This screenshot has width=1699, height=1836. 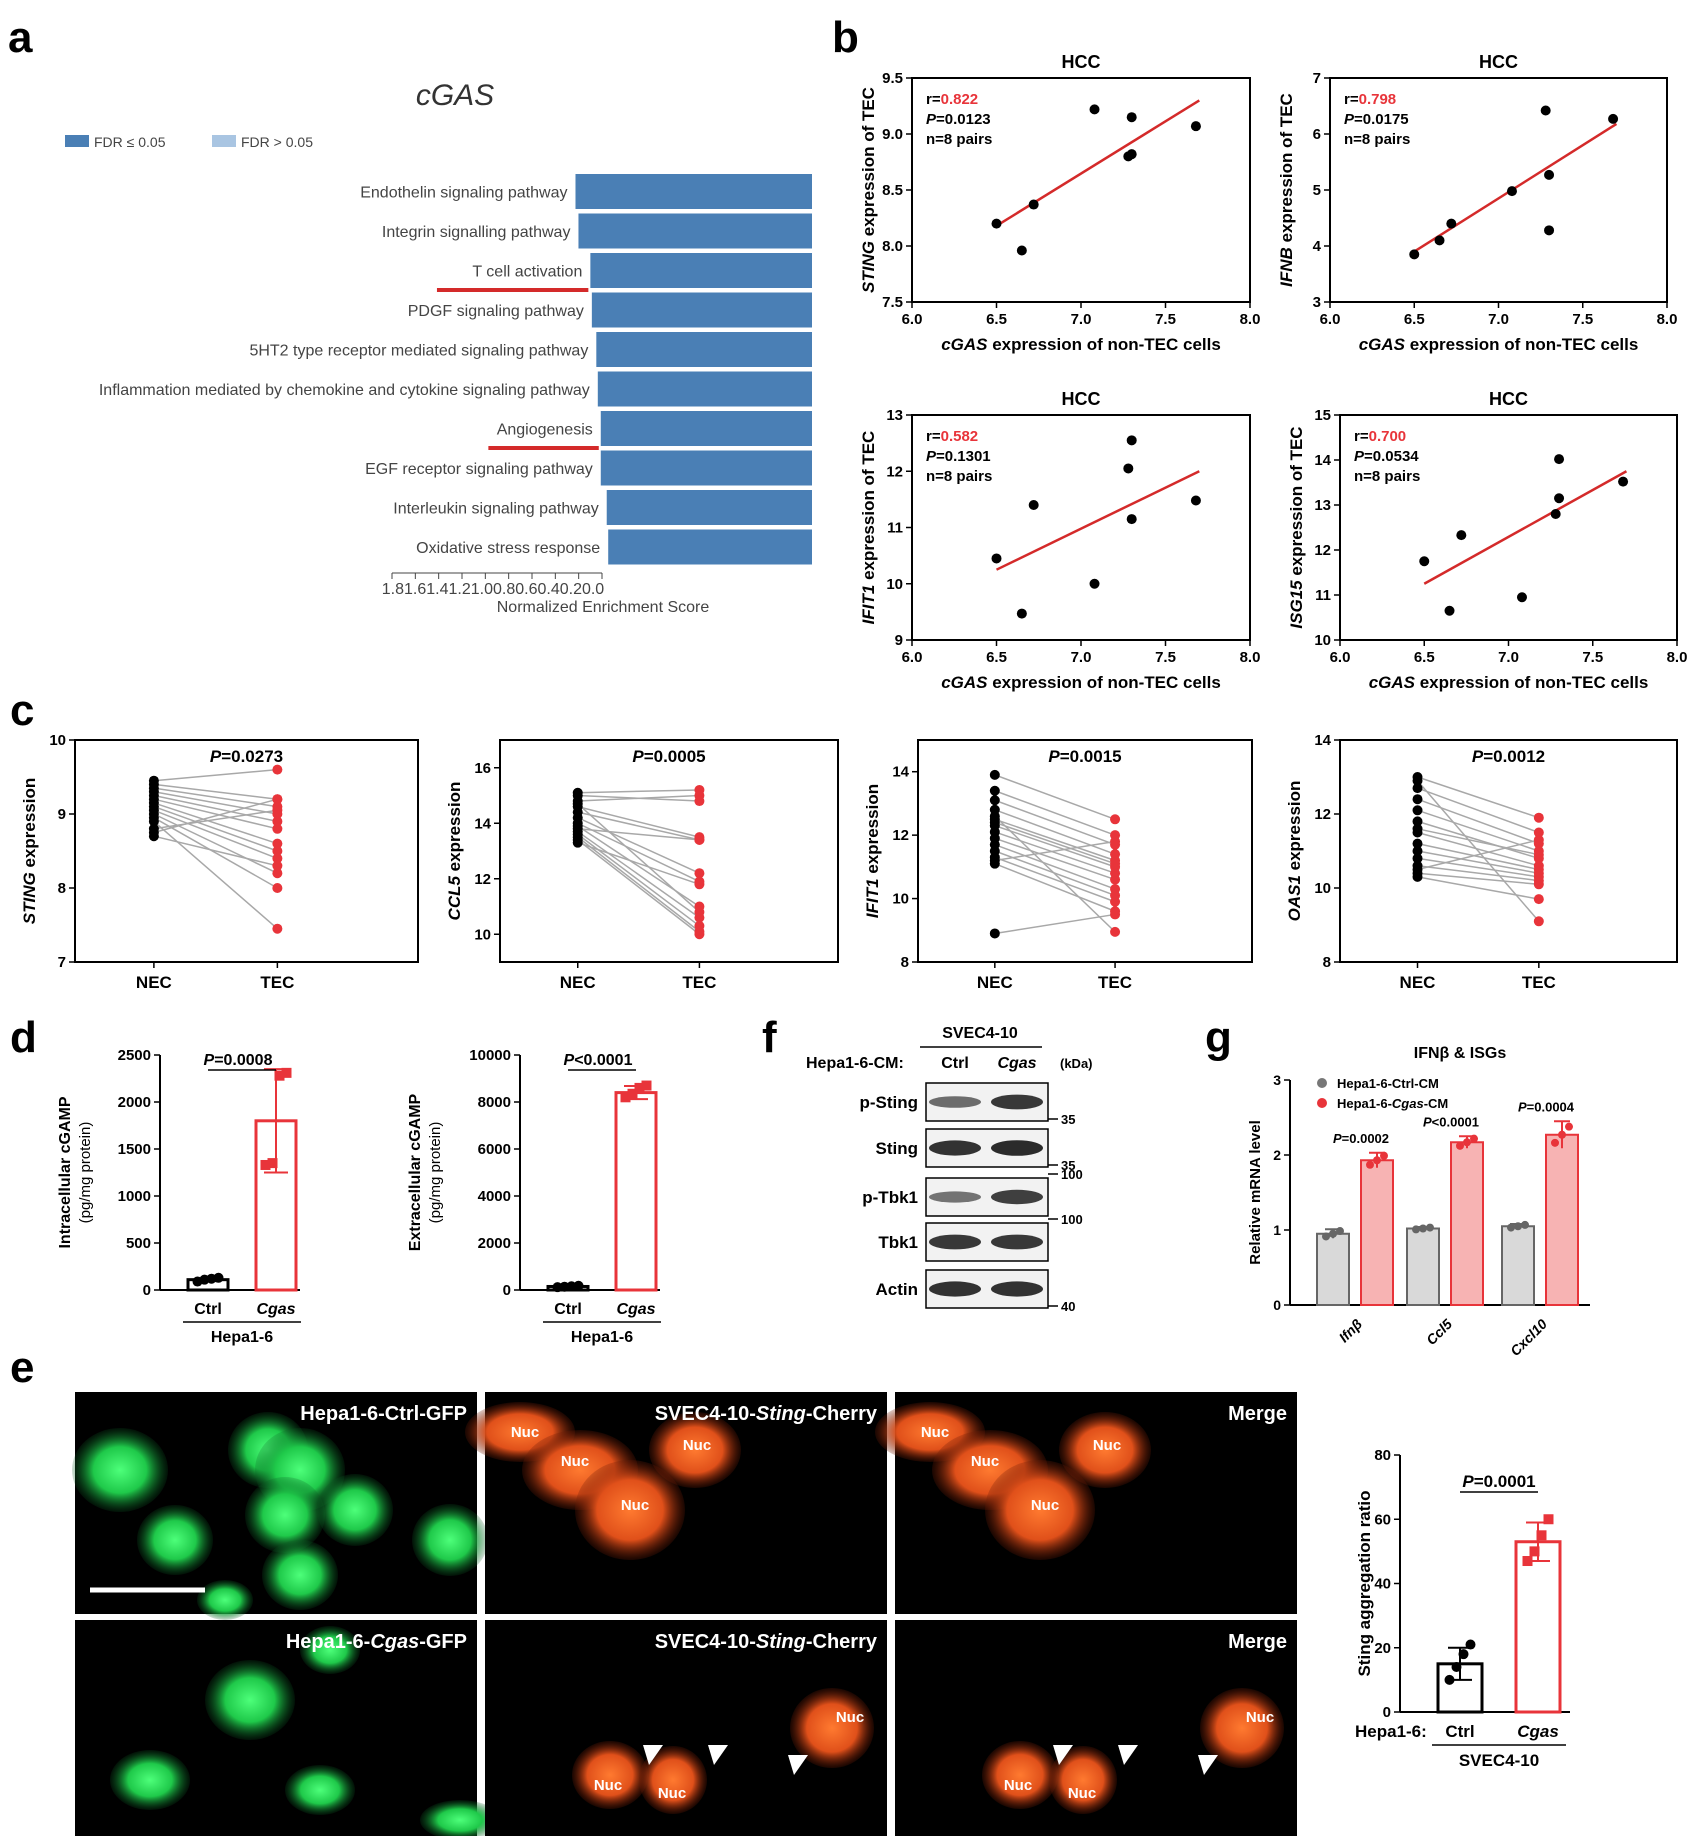 I want to click on y-tick-label: 12, so click(x=1322, y=550).